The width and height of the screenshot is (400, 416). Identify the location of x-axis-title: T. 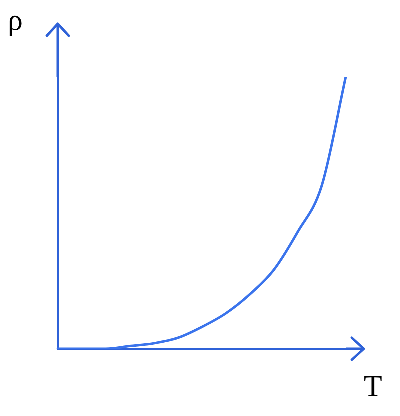
(373, 386).